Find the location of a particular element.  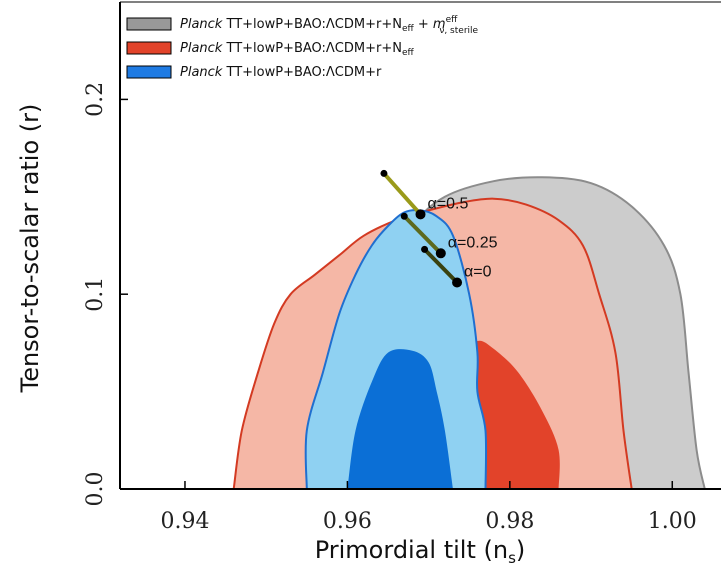

x-tick-label: 0.96 is located at coordinates (347, 521).